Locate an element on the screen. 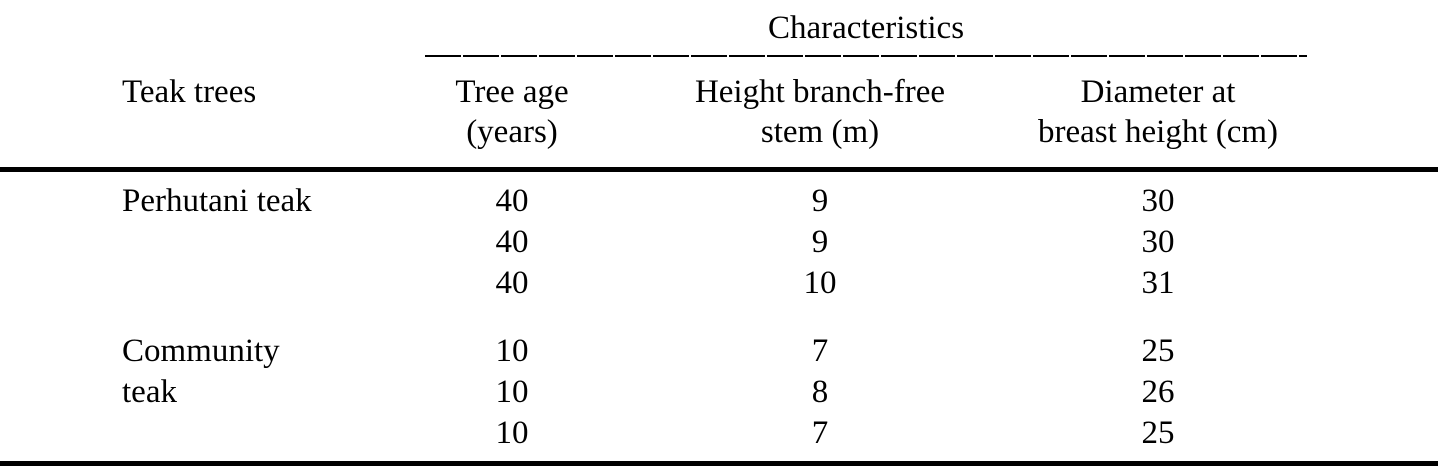  table-row: Perhutani teak 40 9 30 is located at coordinates (719, 201).